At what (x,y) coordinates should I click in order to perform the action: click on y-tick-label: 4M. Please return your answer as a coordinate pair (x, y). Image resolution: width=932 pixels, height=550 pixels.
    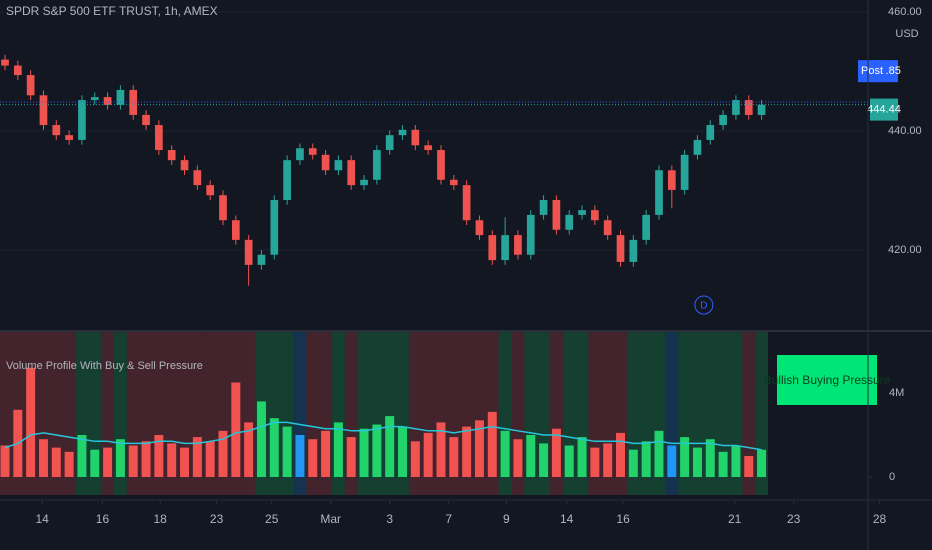
    Looking at the image, I should click on (896, 393).